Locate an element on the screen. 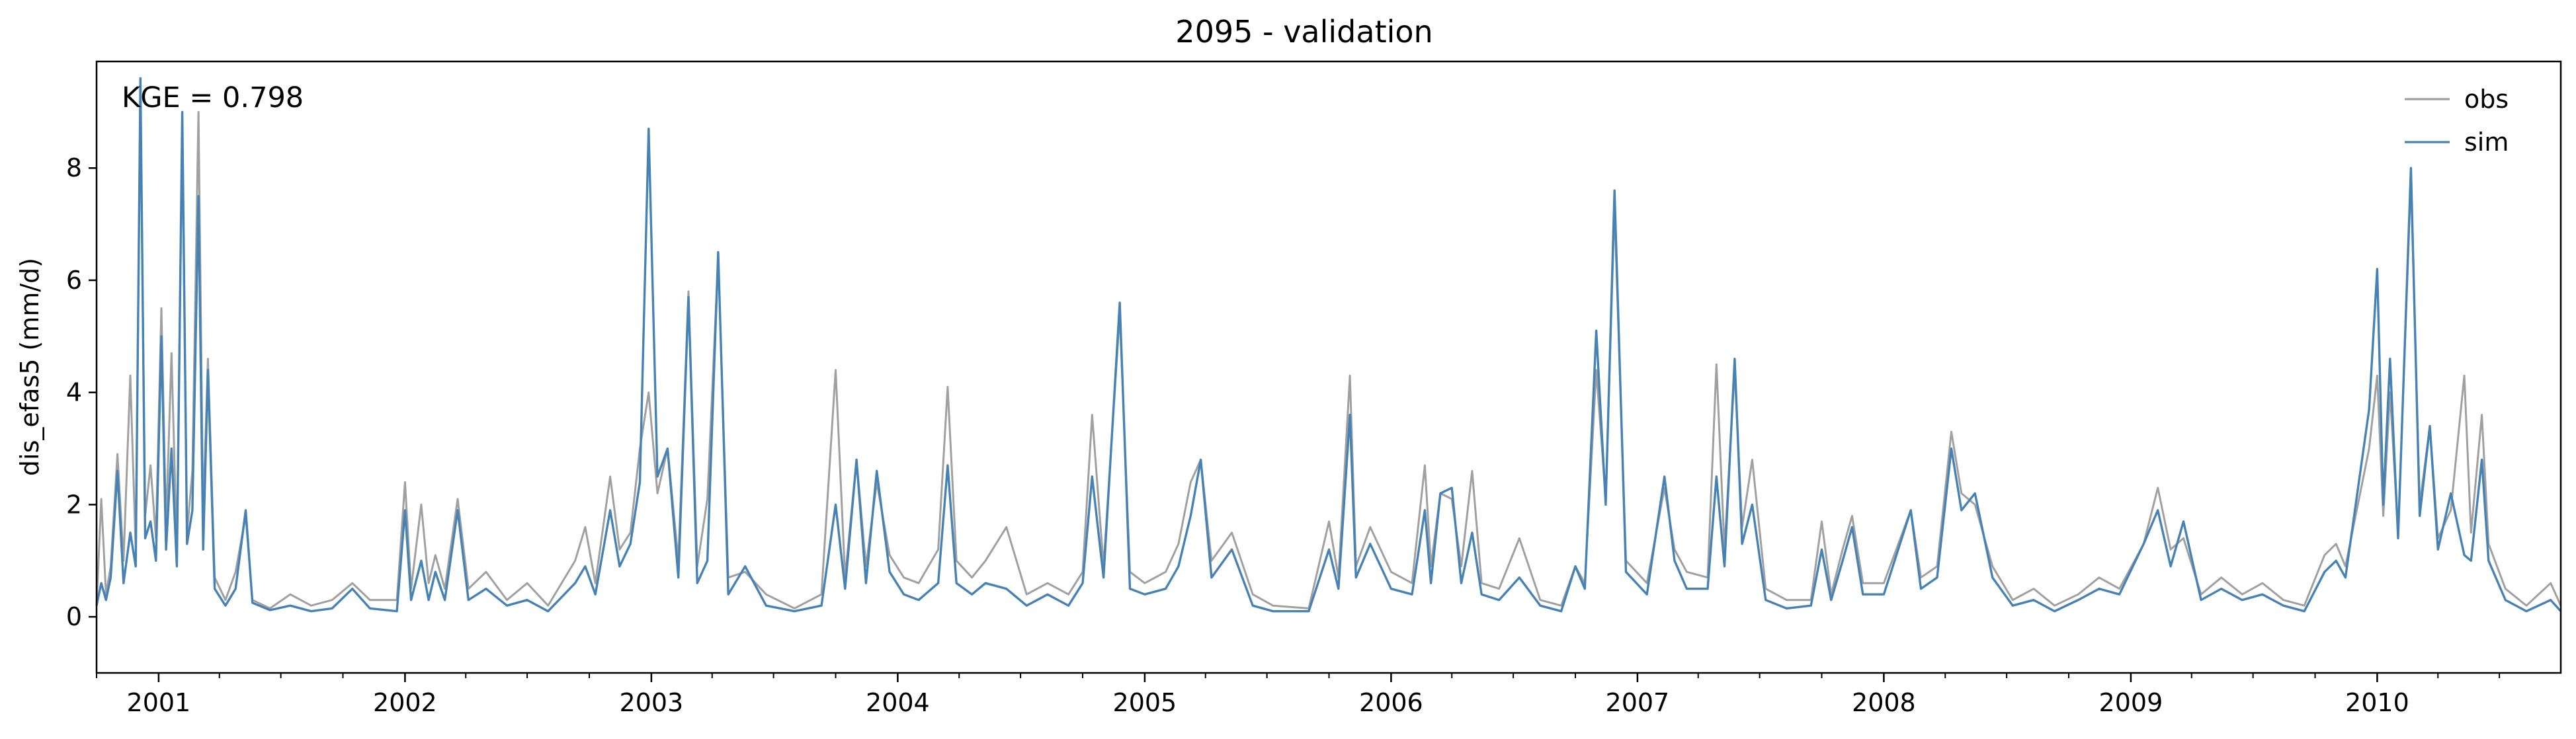 Image resolution: width=2576 pixels, height=739 pixels. y-axis-ticks: 0 2 4 6 8 is located at coordinates (81, 392).